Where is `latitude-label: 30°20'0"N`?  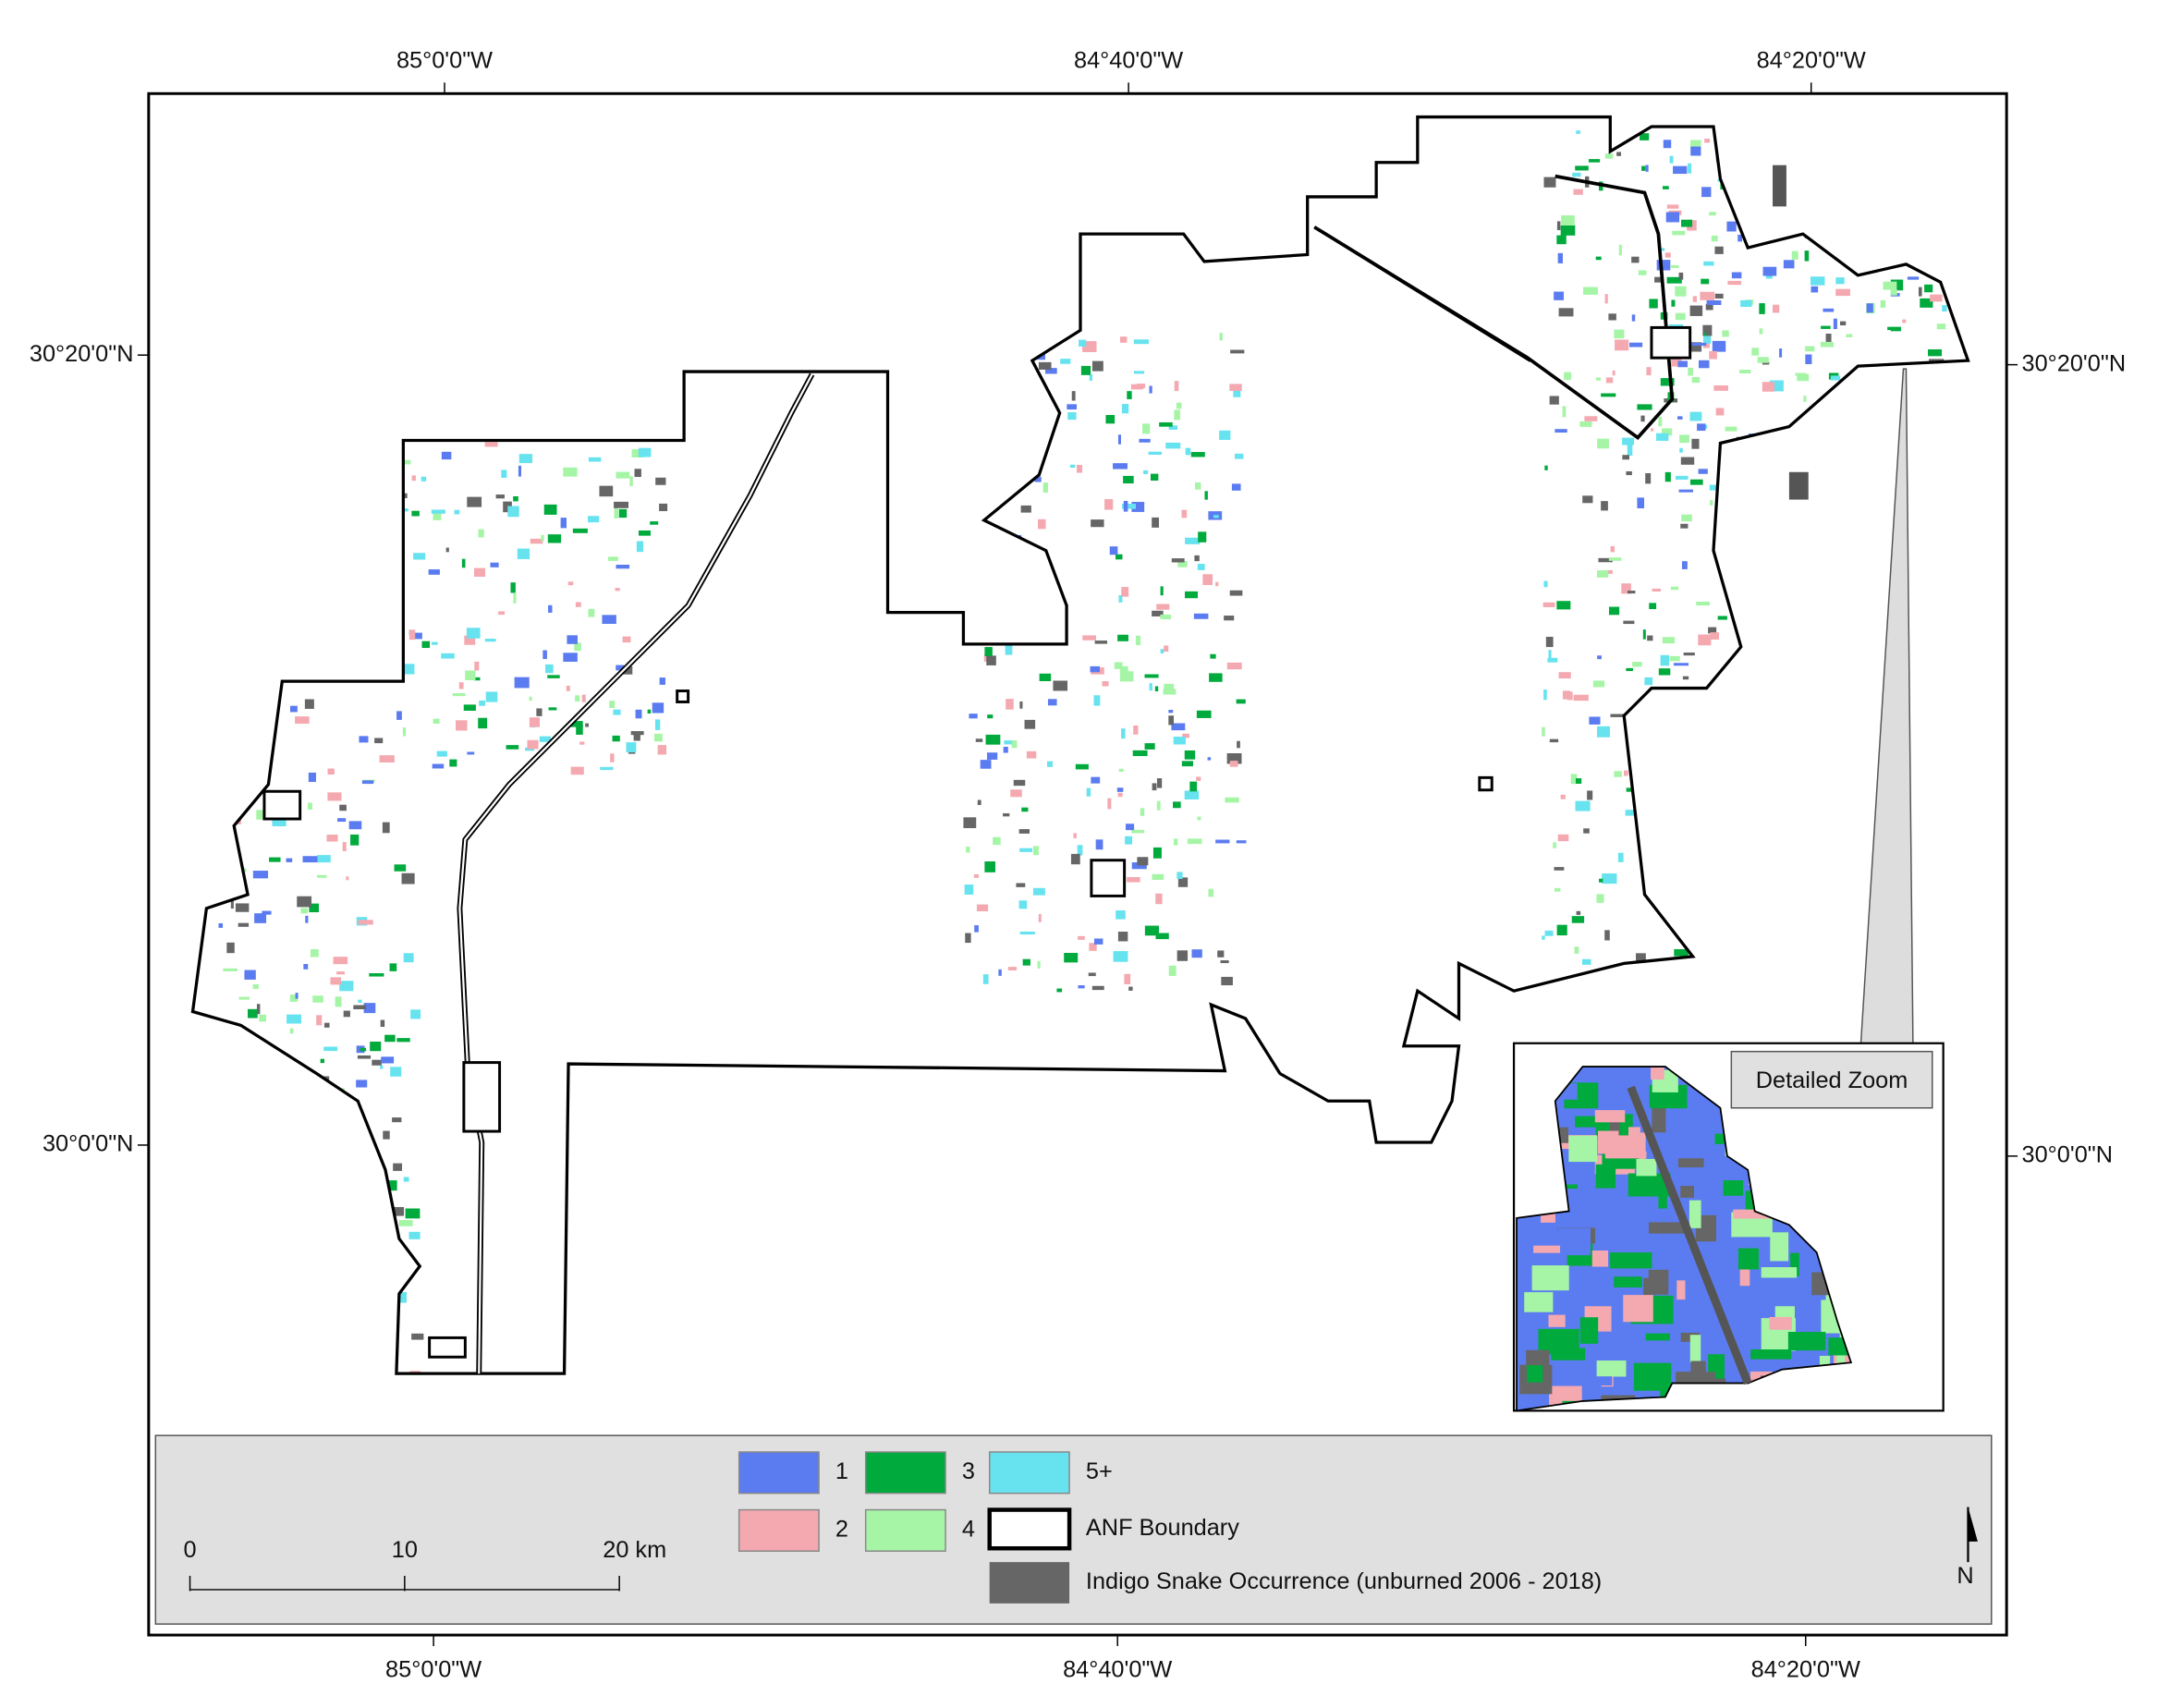
latitude-label: 30°20'0"N is located at coordinates (82, 354).